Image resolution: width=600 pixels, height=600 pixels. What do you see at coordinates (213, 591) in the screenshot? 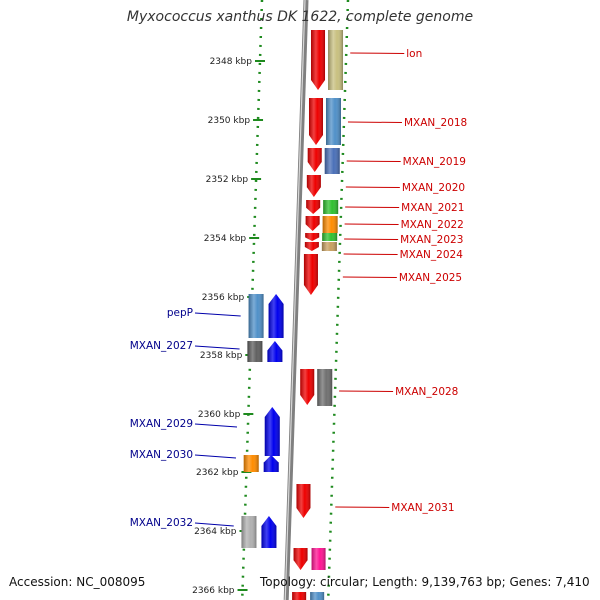
I see `scale-tick-label: 2366 kbp` at bounding box center [213, 591].